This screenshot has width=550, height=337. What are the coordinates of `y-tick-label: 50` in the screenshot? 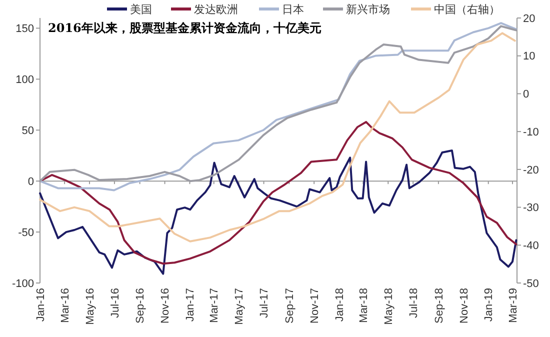 It's located at (28, 130).